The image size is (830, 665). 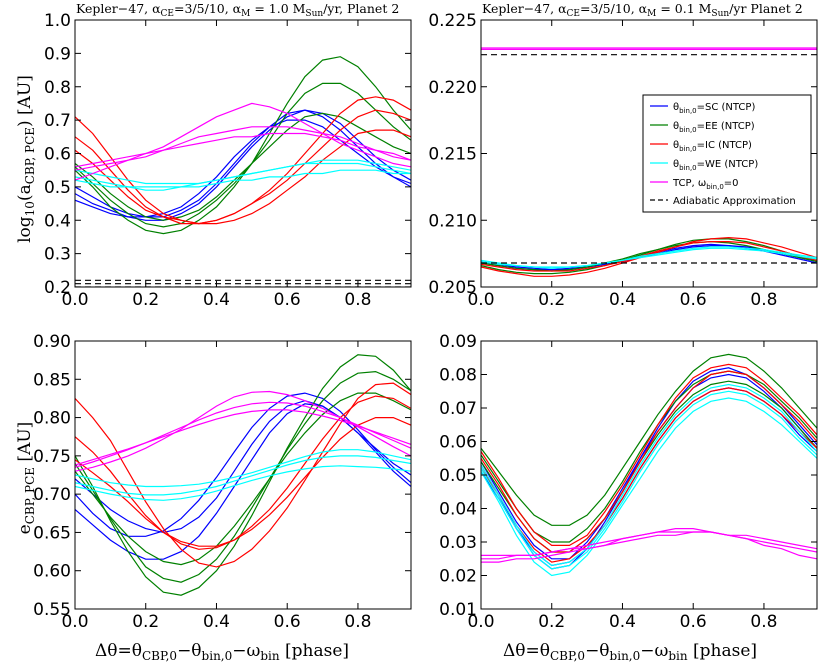 What do you see at coordinates (222, 652) in the screenshot?
I see `xlabel-bottom-left: Δθ=θCBP,0−θbin,0−ωbin [phase]` at bounding box center [222, 652].